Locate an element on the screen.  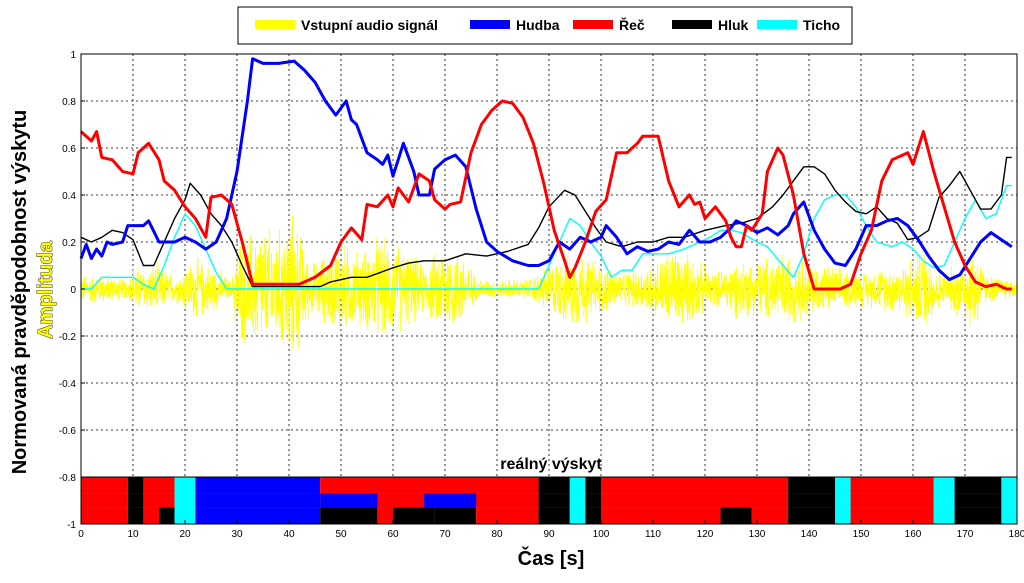
legend: Vstupní audio signál Hudba Řeč Hluk Ticho is located at coordinates (545, 25).